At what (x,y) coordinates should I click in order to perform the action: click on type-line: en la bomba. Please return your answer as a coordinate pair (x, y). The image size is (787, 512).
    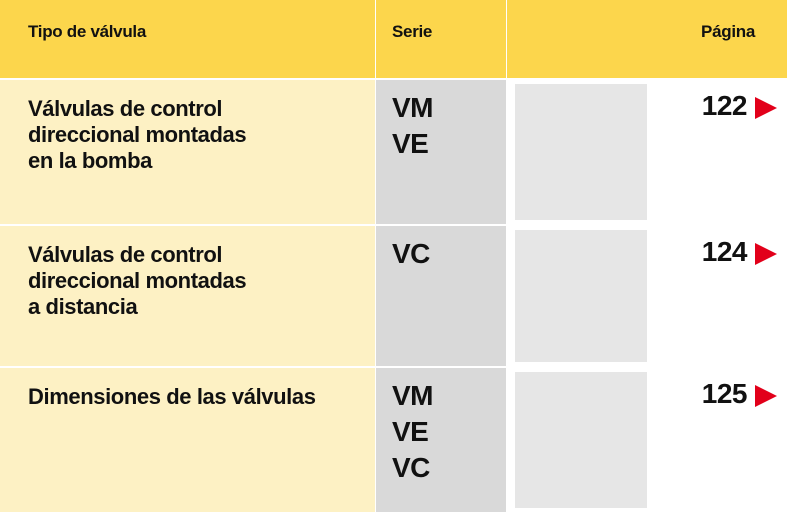
    Looking at the image, I should click on (90, 160).